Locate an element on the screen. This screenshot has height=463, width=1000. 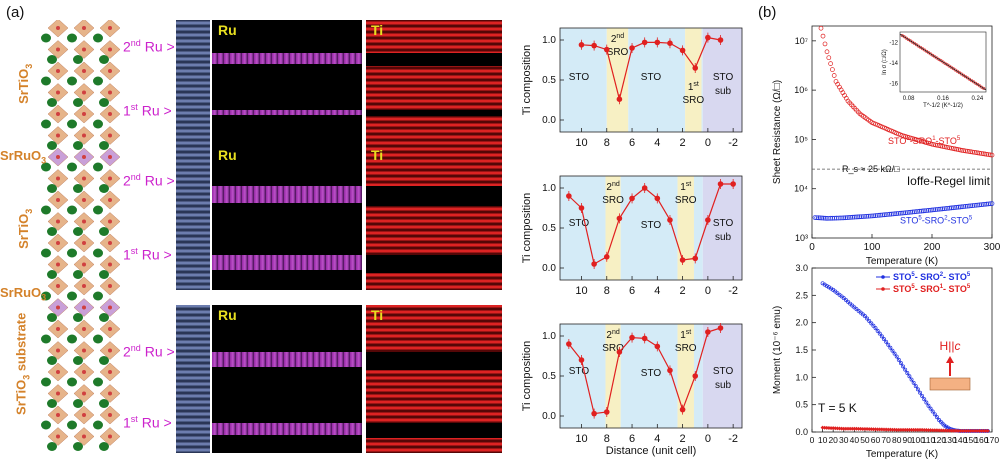
inset-y-tick-label: -12 is located at coordinates (893, 43).